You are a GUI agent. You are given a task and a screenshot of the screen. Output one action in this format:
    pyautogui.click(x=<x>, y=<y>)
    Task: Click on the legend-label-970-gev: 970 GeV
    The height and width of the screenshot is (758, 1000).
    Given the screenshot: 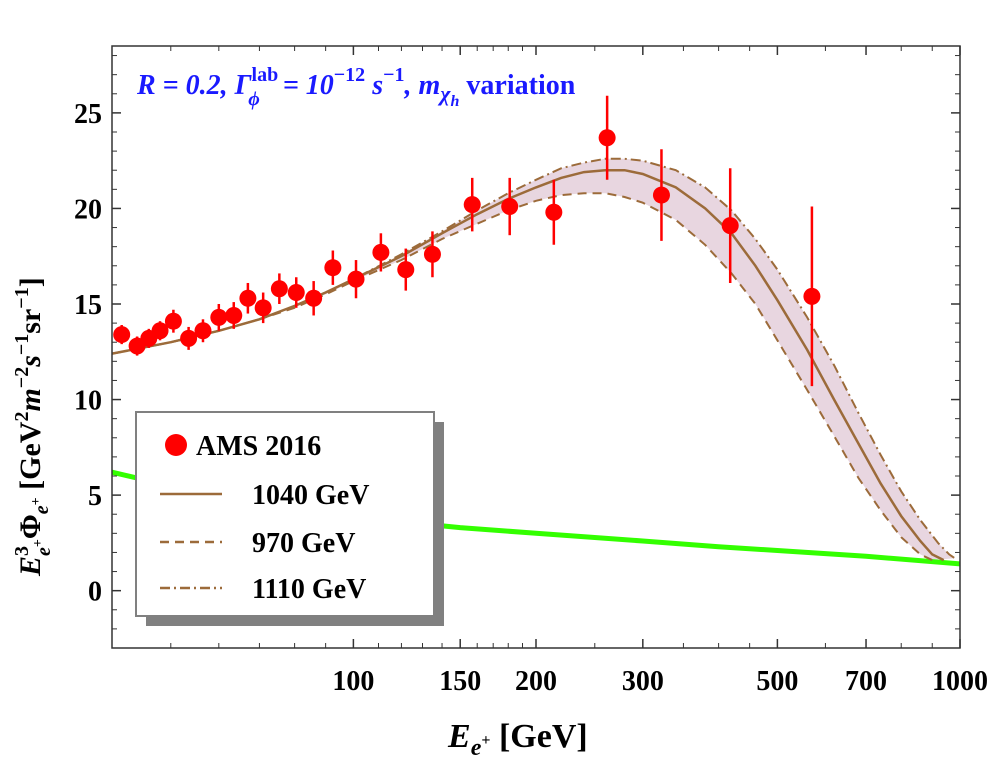 What is the action you would take?
    pyautogui.click(x=303, y=543)
    